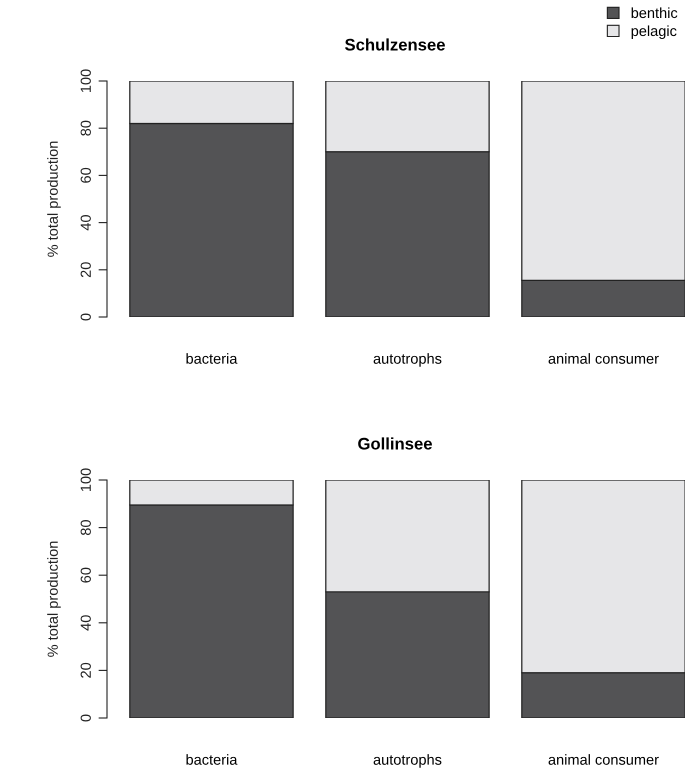  I want to click on chart-title: Schulzensee, so click(395, 44).